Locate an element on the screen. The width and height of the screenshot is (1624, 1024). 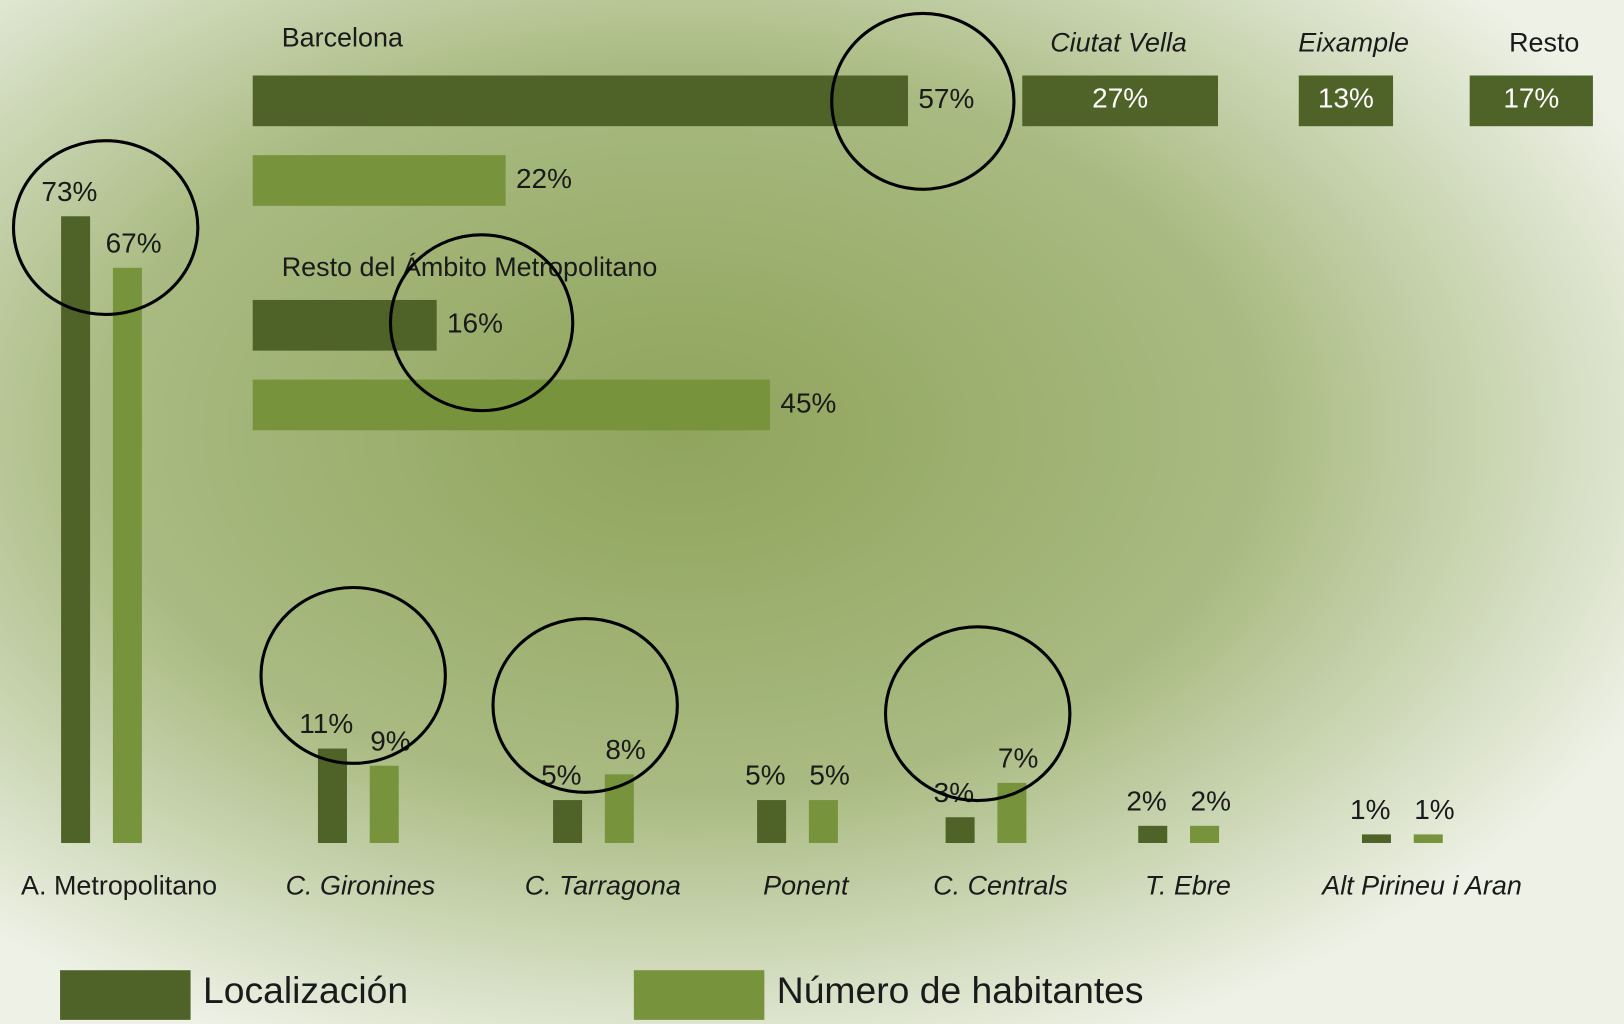
group-label: Barcelona is located at coordinates (342, 37).